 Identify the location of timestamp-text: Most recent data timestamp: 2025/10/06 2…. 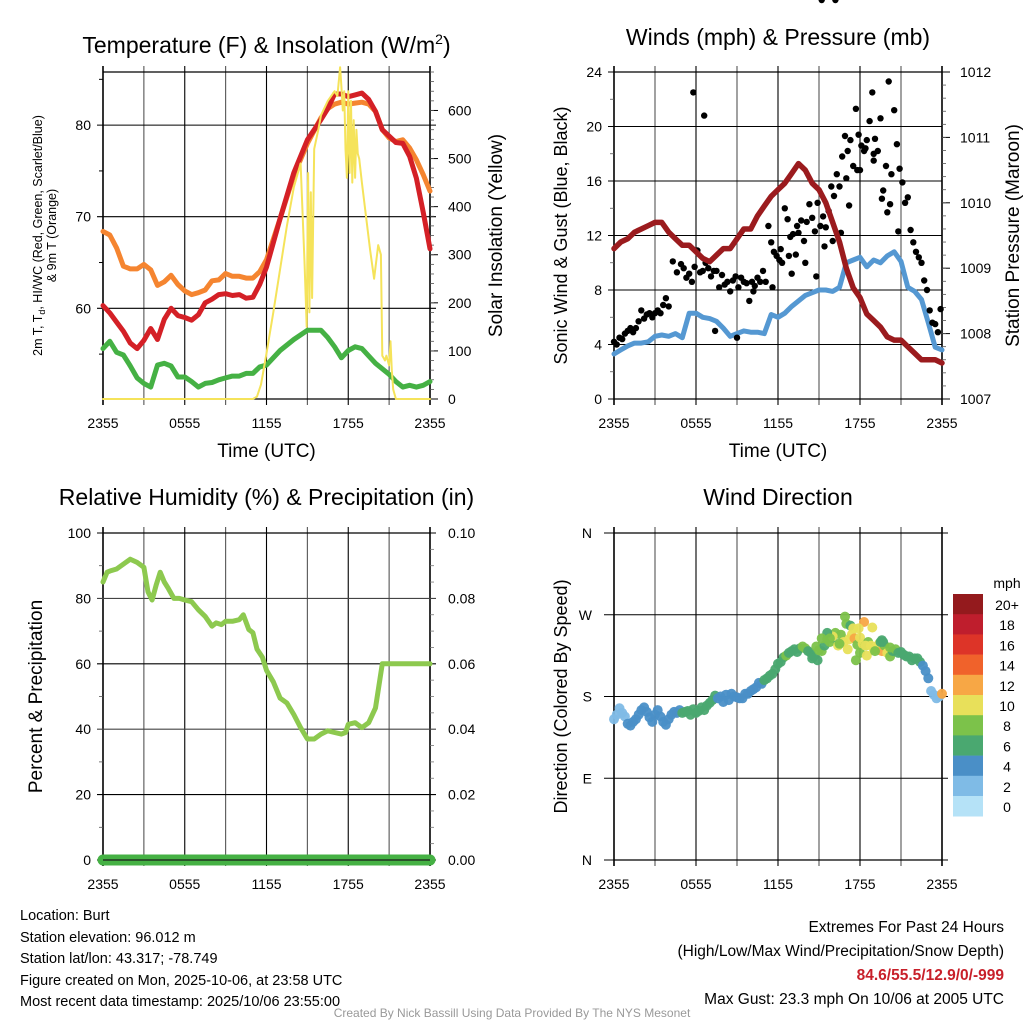
(180, 1002).